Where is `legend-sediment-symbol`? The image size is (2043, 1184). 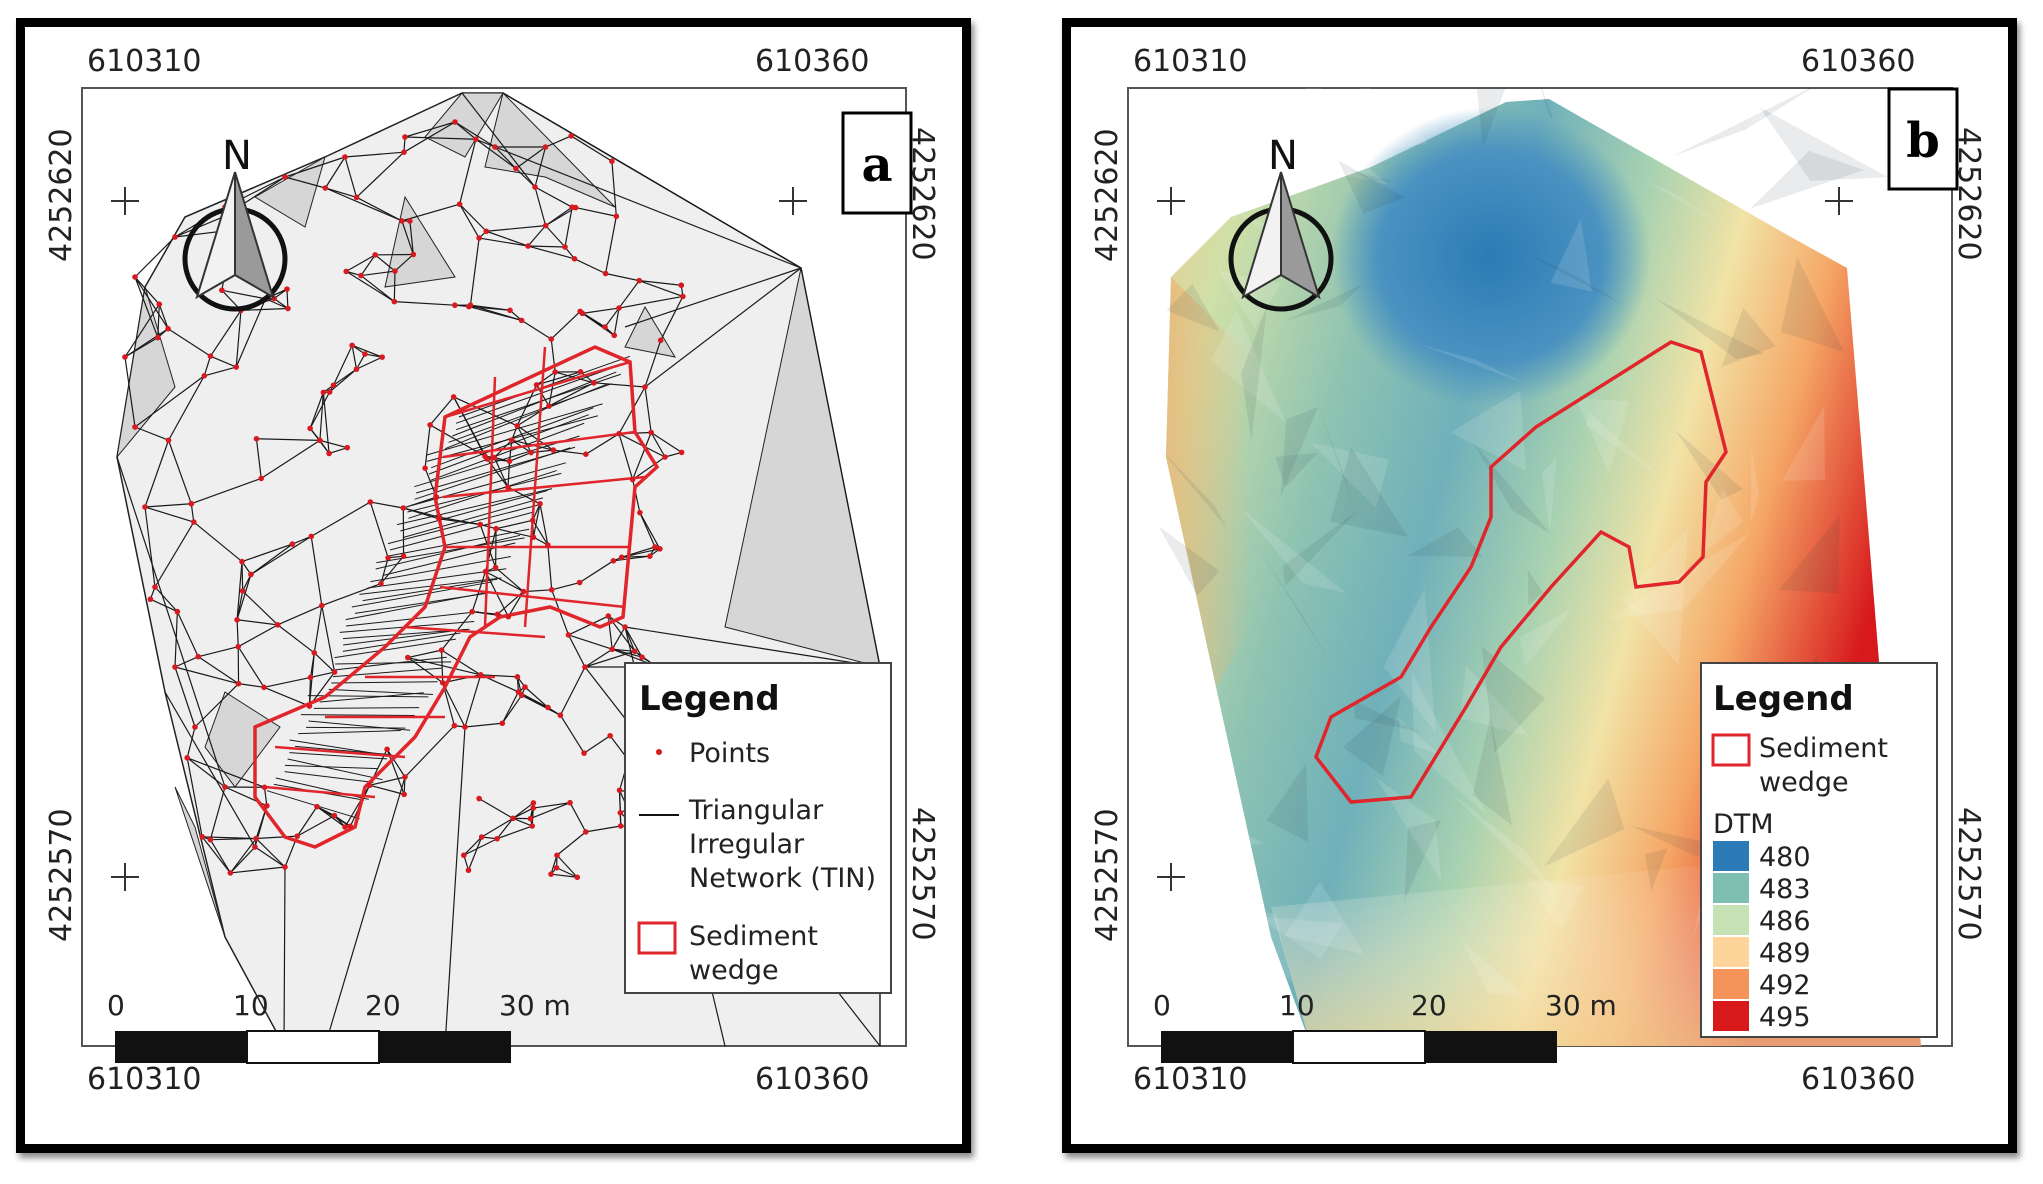 legend-sediment-symbol is located at coordinates (1731, 750).